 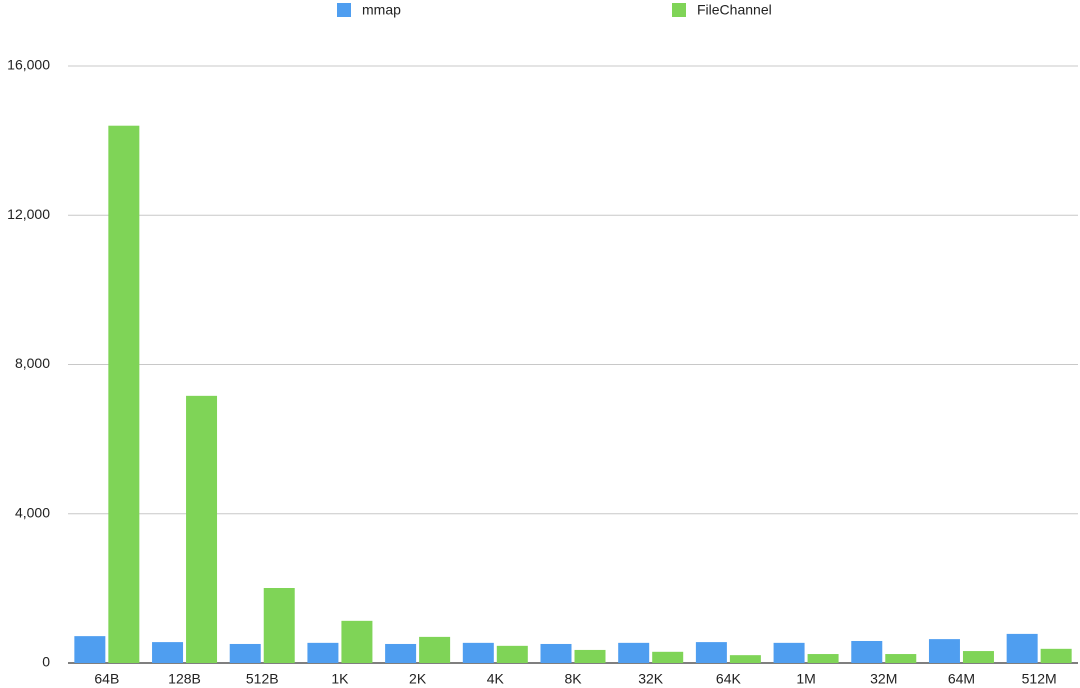 What do you see at coordinates (496, 679) in the screenshot?
I see `x-tick-label: 4K` at bounding box center [496, 679].